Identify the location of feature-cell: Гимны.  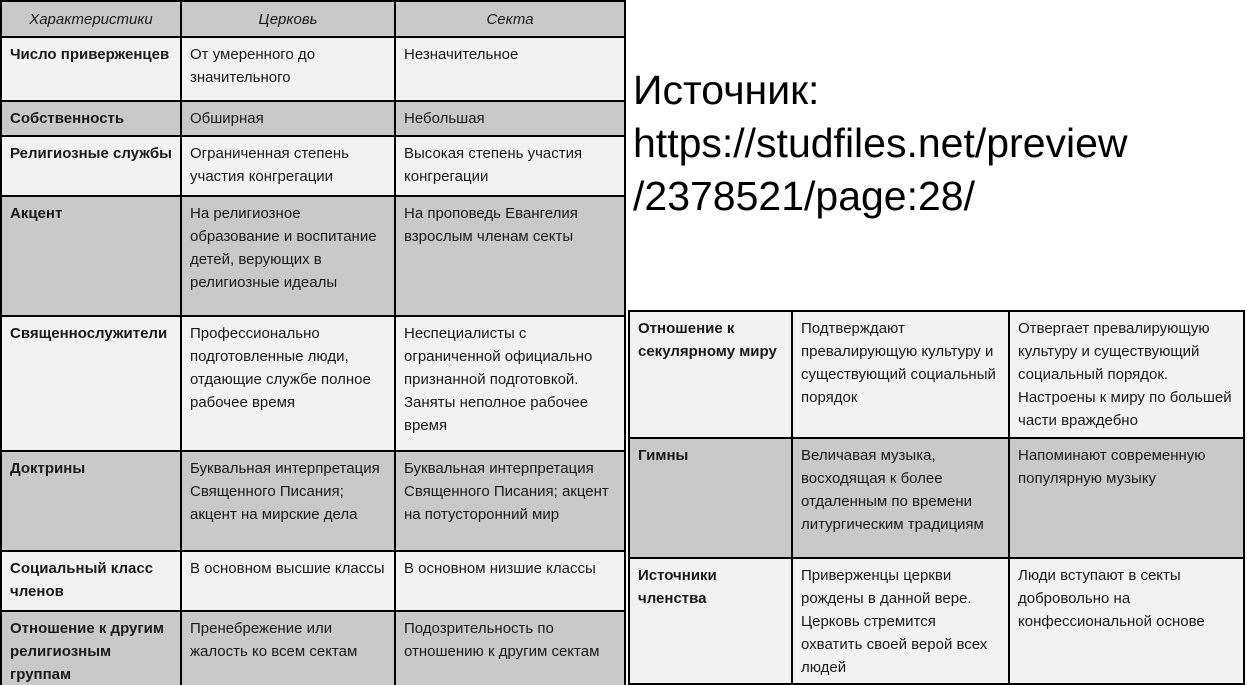
(710, 498).